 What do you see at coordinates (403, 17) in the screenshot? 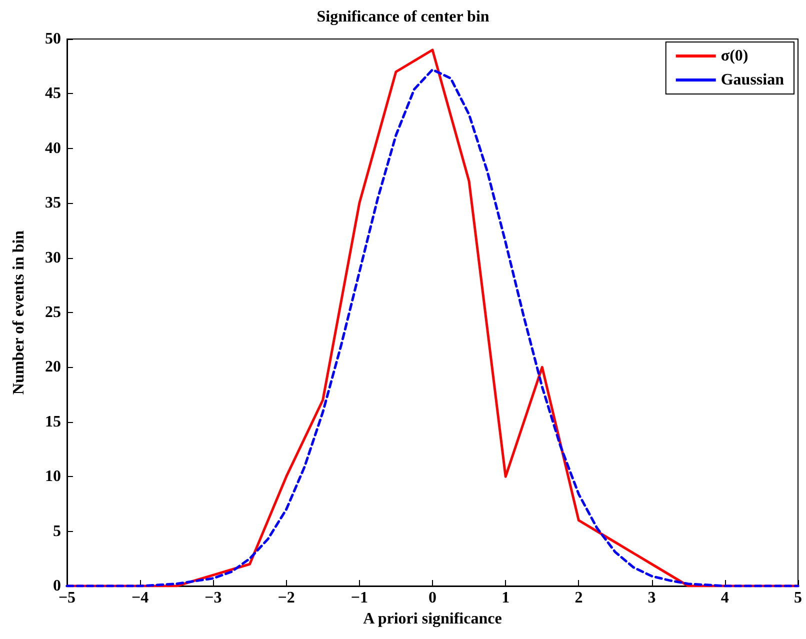
I see `chart-title: Significance of center bin` at bounding box center [403, 17].